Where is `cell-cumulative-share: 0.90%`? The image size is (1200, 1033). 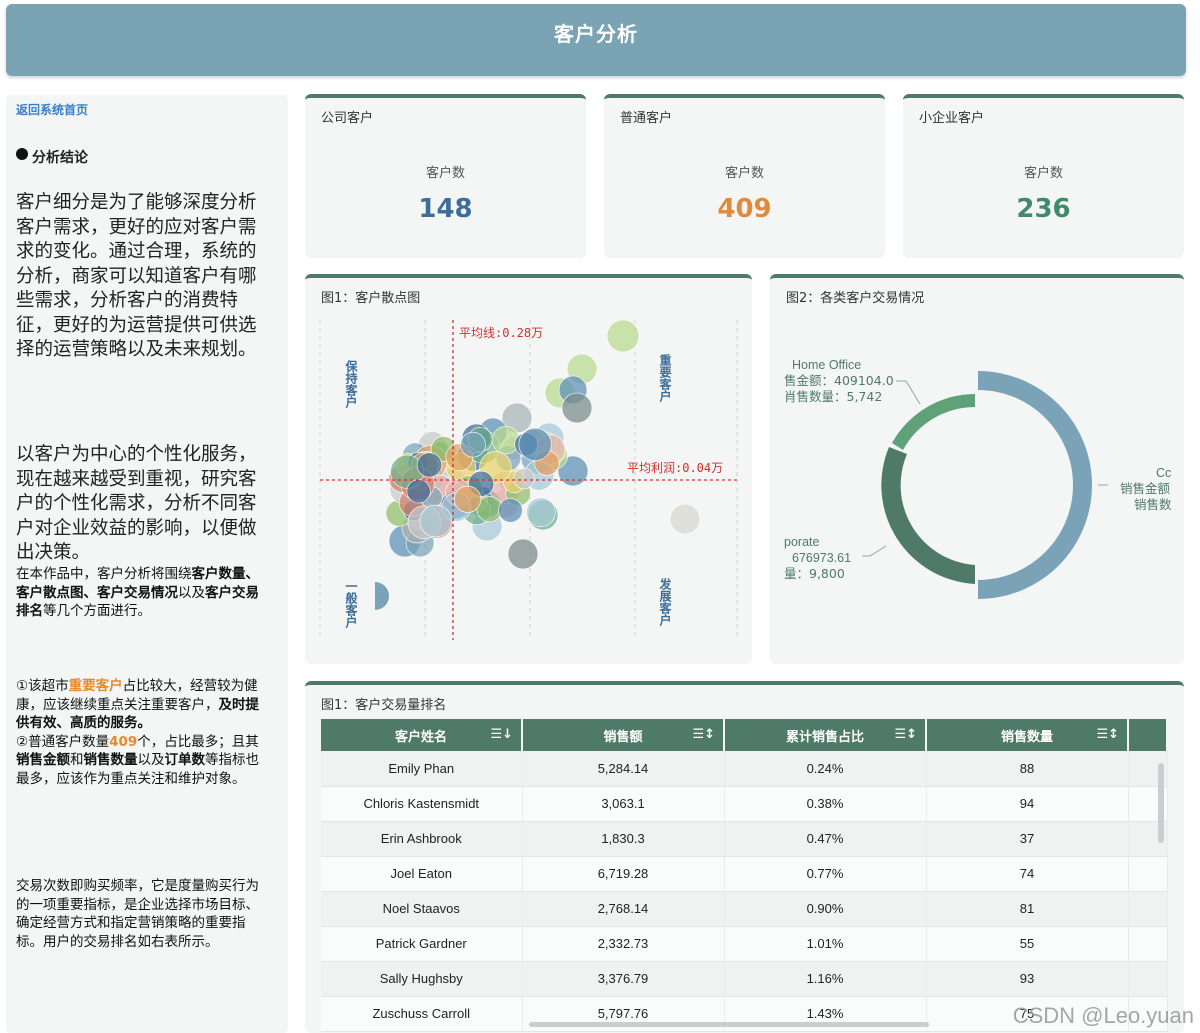
cell-cumulative-share: 0.90% is located at coordinates (825, 909).